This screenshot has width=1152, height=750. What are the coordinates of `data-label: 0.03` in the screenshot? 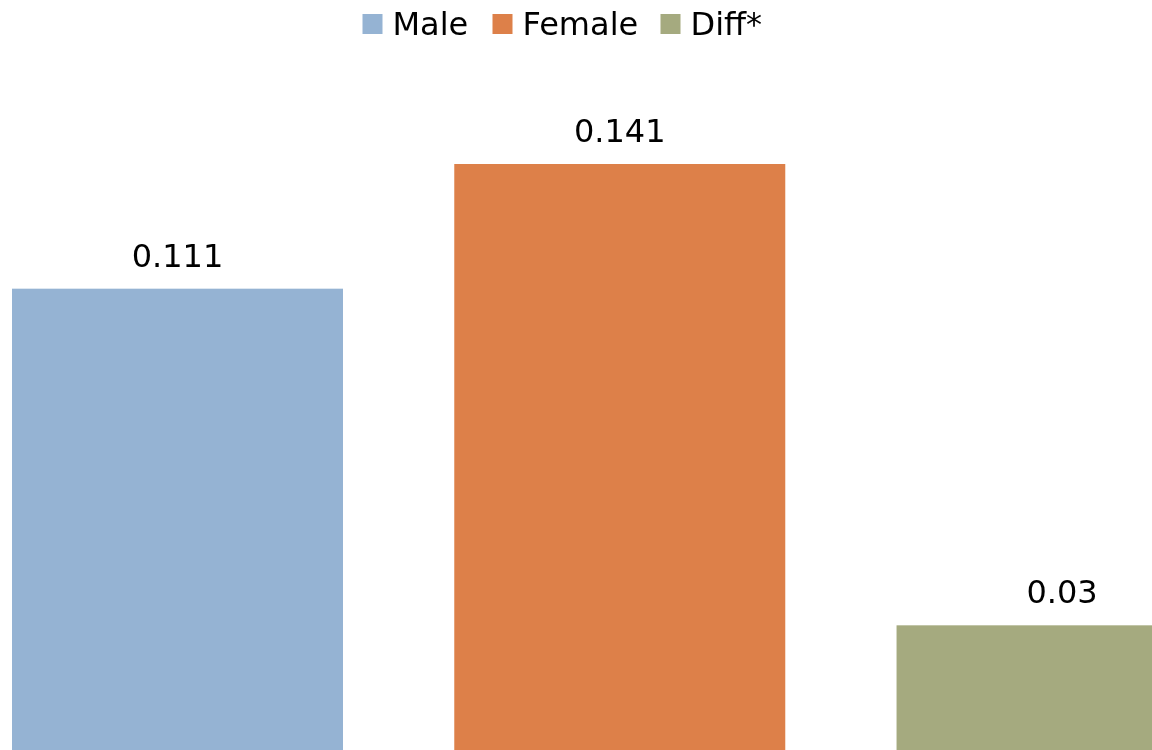 It's located at (1062, 592).